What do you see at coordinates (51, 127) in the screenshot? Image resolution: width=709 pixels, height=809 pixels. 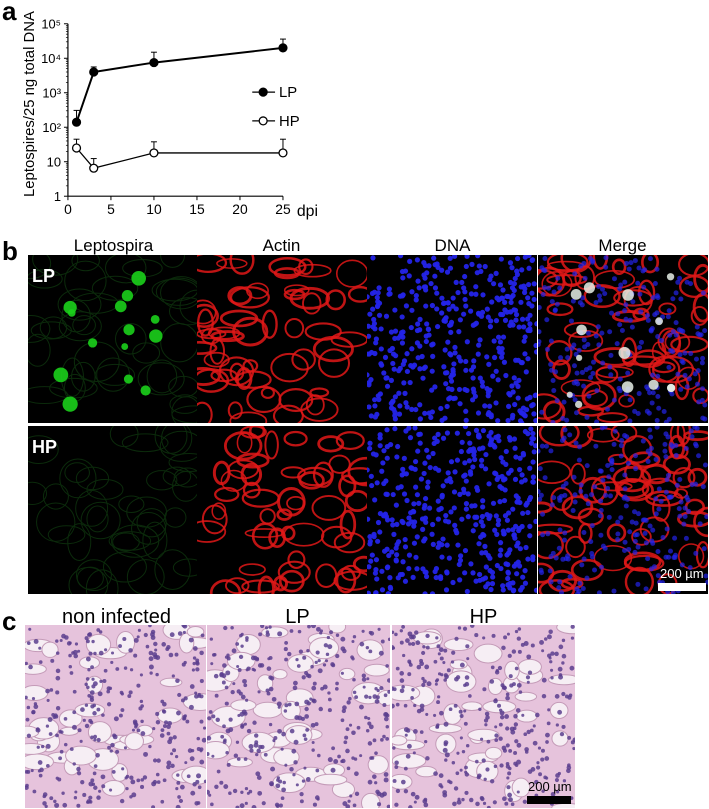 I see `y-tick-label: 10²` at bounding box center [51, 127].